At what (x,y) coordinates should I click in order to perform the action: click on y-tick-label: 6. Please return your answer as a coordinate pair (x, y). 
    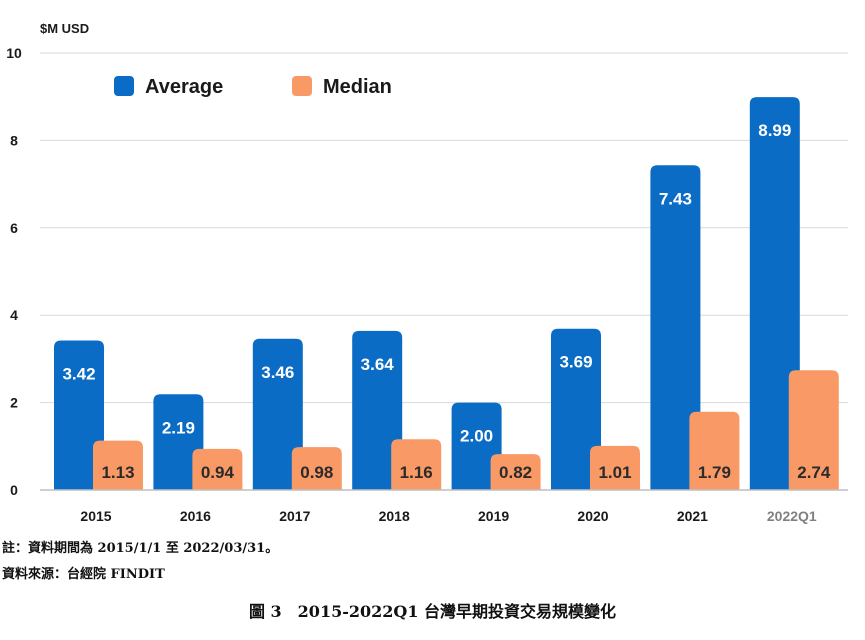
    Looking at the image, I should click on (14, 228).